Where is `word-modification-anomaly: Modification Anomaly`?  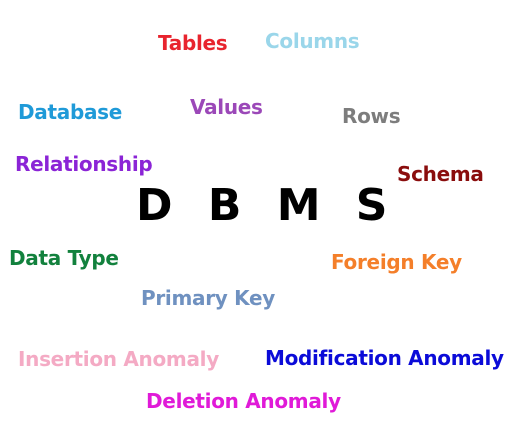
word-modification-anomaly: Modification Anomaly is located at coordinates (384, 358).